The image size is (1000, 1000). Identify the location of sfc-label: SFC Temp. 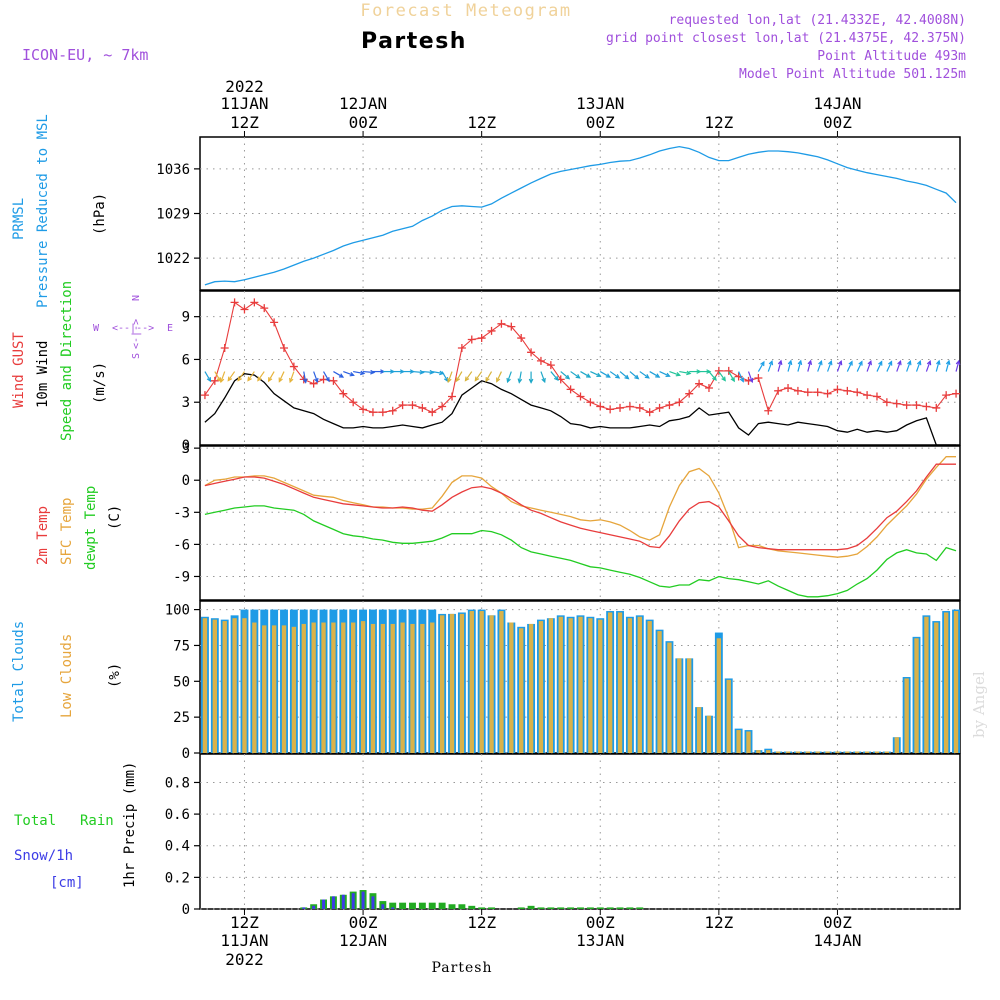
(67, 531).